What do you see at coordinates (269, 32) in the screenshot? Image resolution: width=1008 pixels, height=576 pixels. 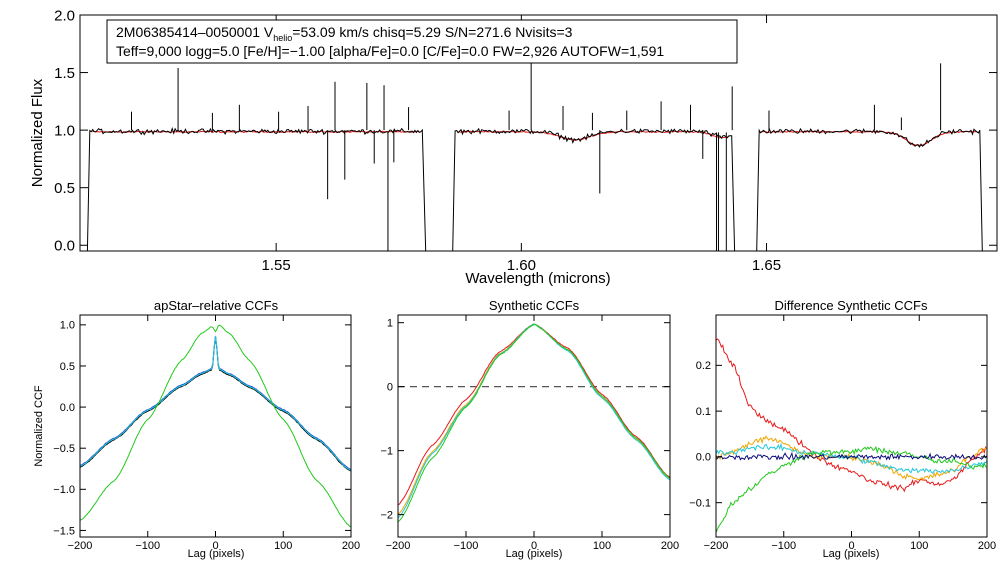 I see `vhelio-symbol: V` at bounding box center [269, 32].